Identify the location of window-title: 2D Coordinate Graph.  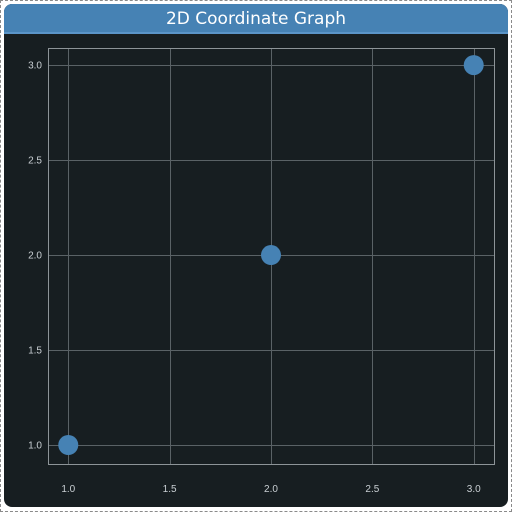
(256, 19).